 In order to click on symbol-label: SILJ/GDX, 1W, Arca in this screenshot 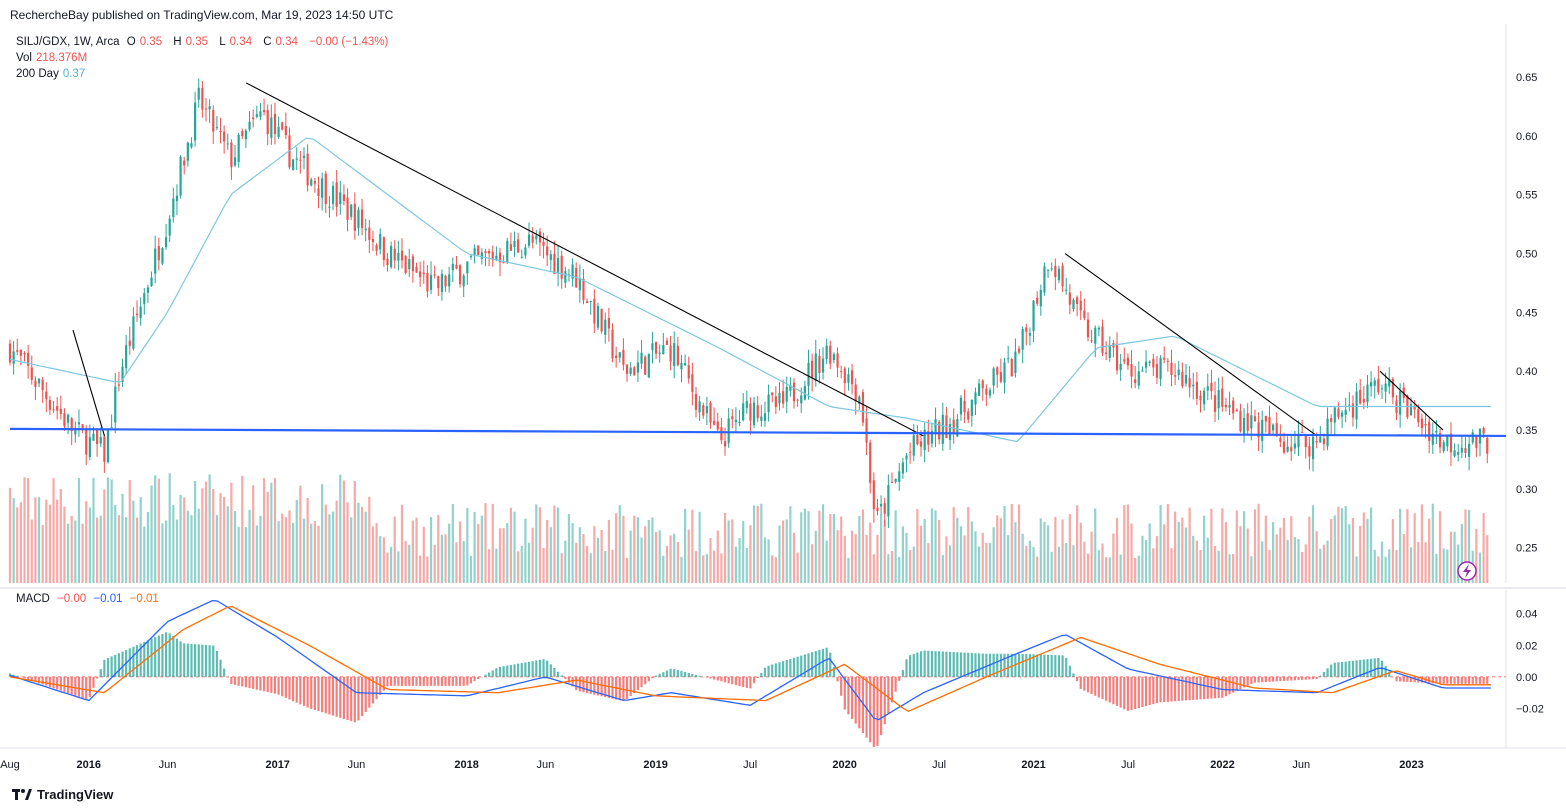, I will do `click(68, 42)`.